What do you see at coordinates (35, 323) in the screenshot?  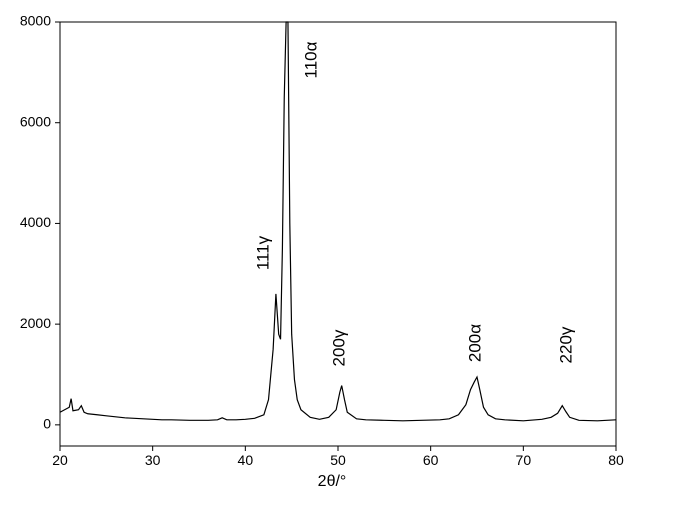 I see `y-tick-label: 2000` at bounding box center [35, 323].